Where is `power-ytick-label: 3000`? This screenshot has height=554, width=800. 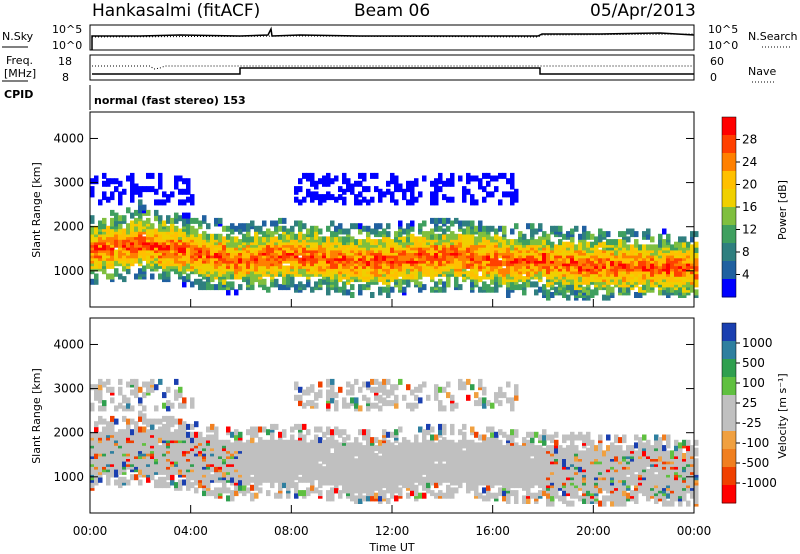
power-ytick-label: 3000 is located at coordinates (68, 183).